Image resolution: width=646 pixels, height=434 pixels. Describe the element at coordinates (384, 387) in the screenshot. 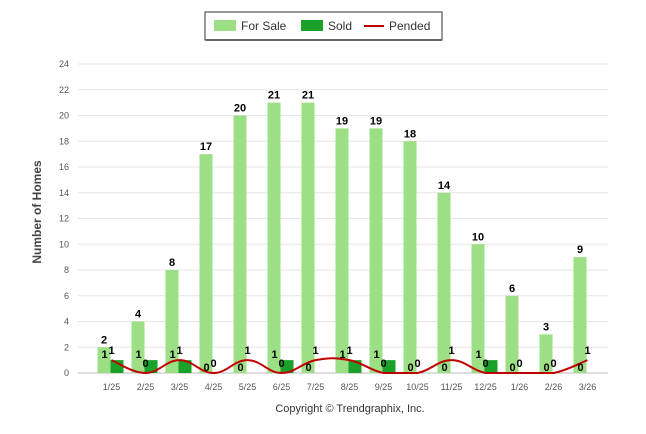

I see `x-tick-label: 9/25` at that location.